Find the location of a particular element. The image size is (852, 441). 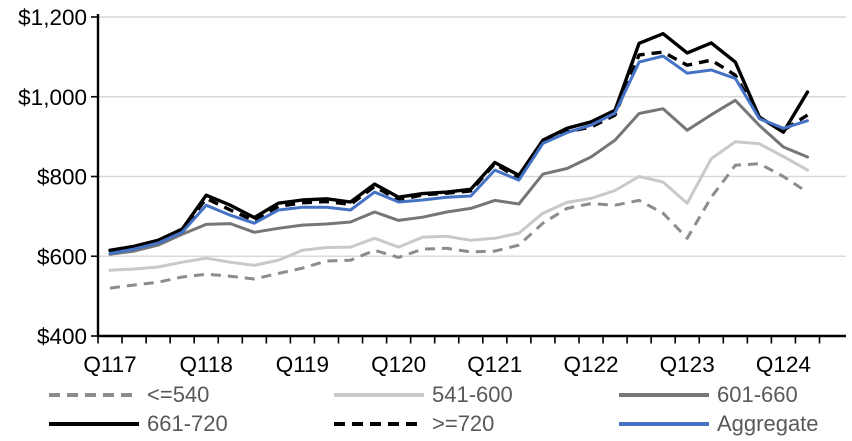

legend-item-601-660: 601-660 is located at coordinates (708, 395).